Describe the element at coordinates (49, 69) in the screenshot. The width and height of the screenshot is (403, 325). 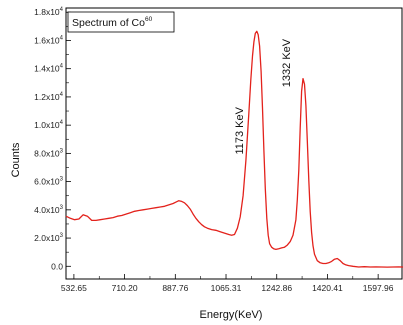
I see `y-tick-label: 1.4x104` at that location.